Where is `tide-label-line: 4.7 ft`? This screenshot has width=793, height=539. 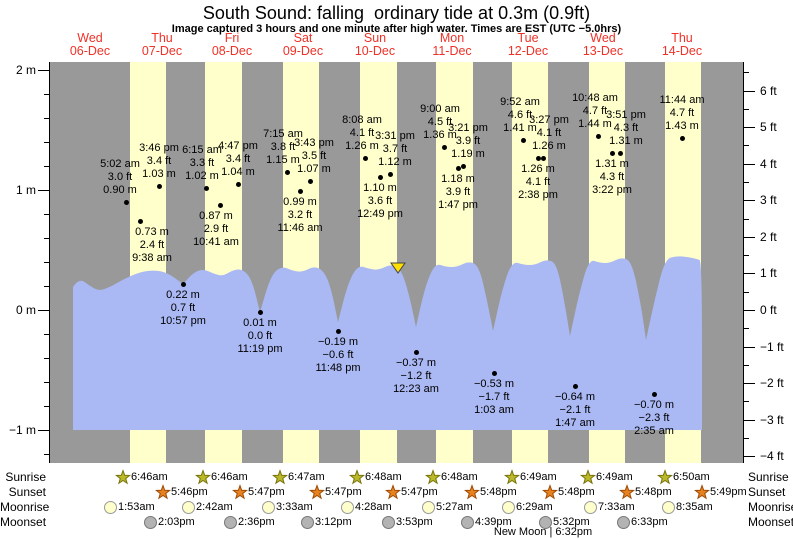
tide-label-line: 4.7 ft is located at coordinates (682, 113).